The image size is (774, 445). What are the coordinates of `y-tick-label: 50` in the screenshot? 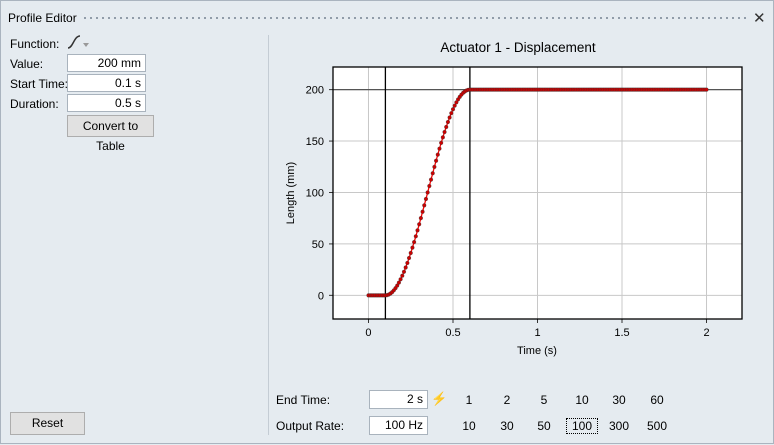 It's located at (318, 245).